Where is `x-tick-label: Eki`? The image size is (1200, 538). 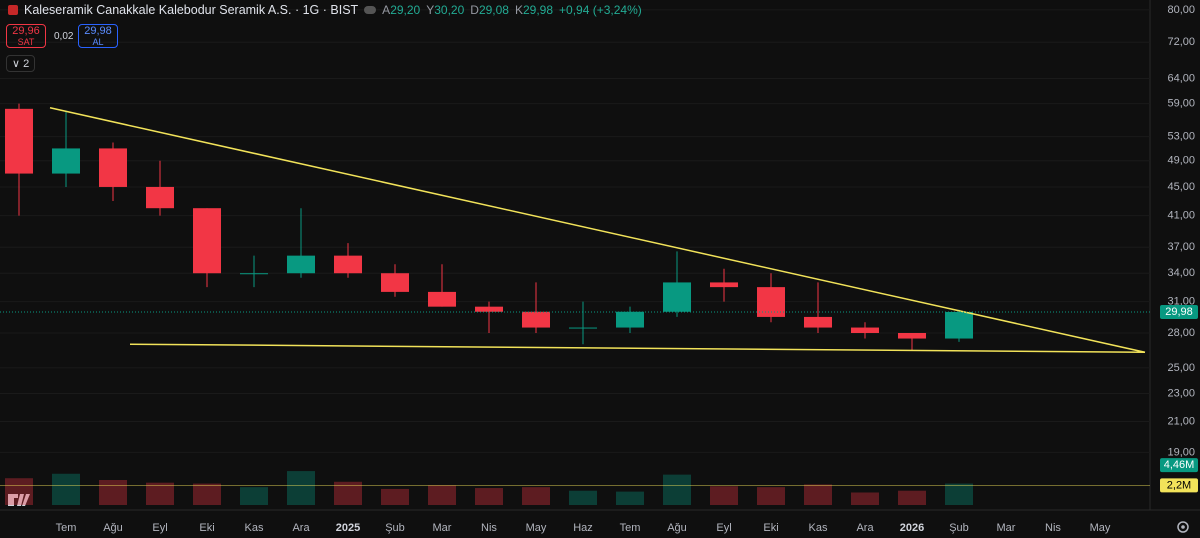
x-tick-label: Eki is located at coordinates (770, 528).